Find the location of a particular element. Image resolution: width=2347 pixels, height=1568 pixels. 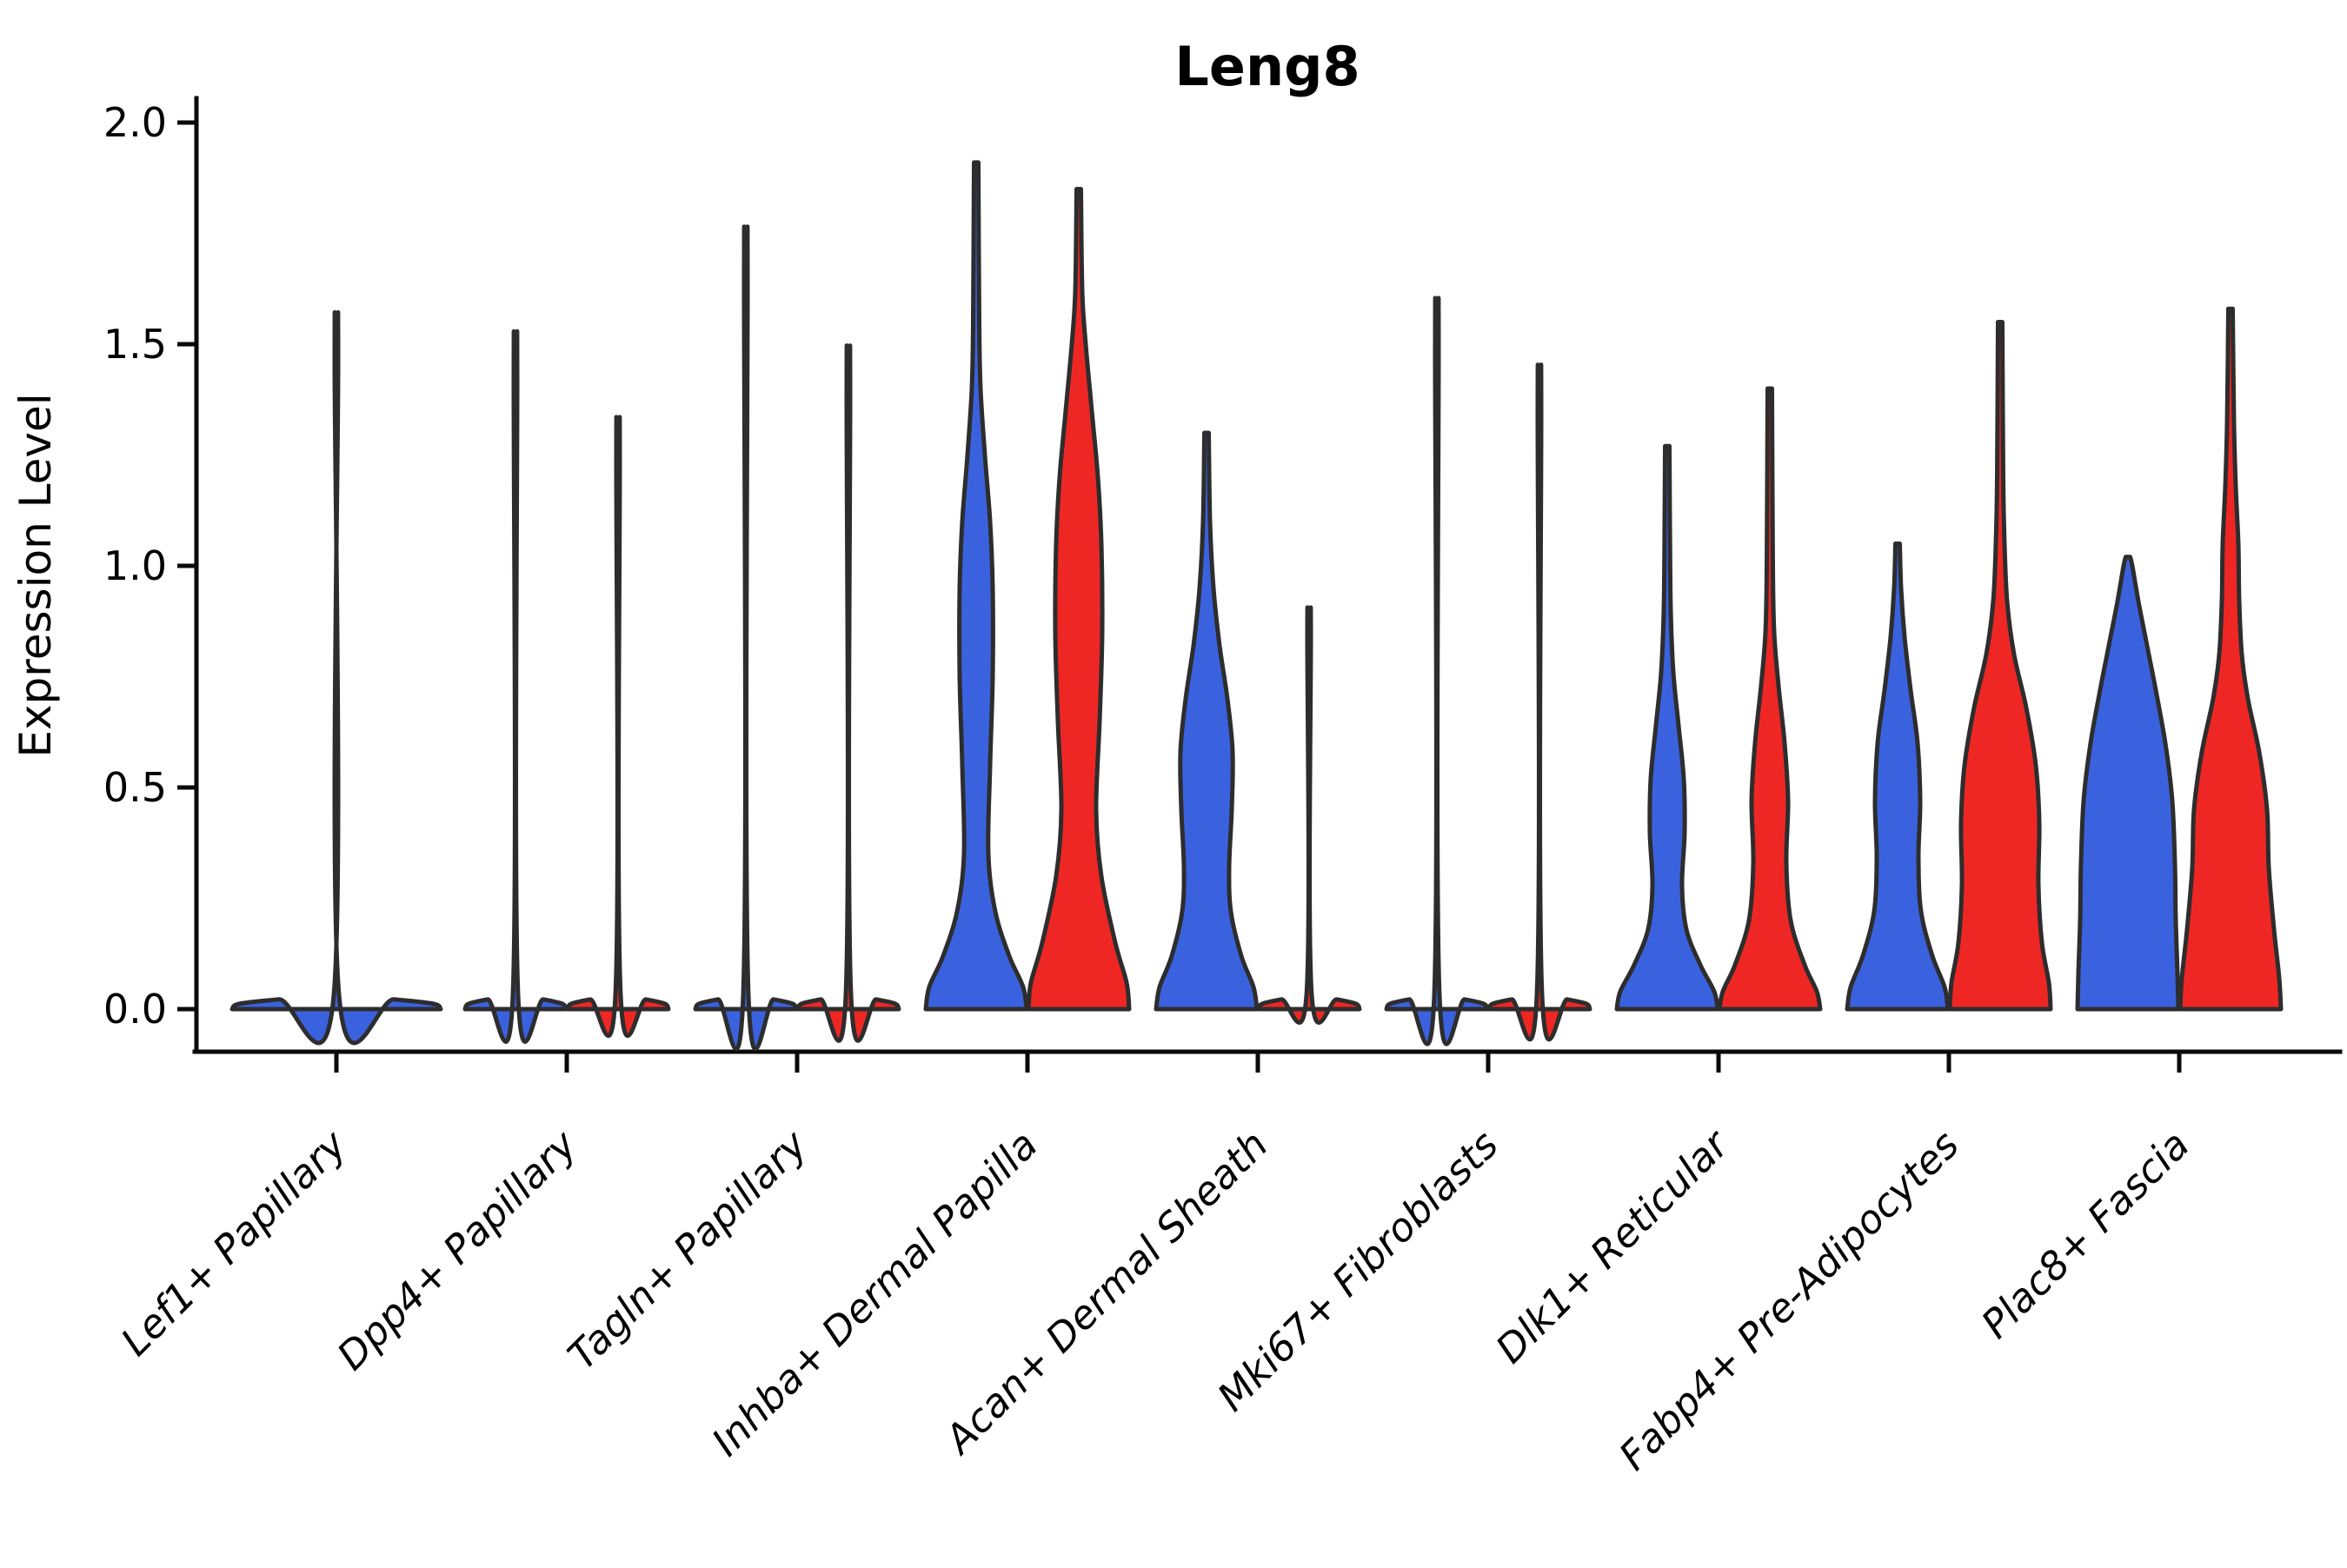

plot-title: Leng8 is located at coordinates (1267, 66).